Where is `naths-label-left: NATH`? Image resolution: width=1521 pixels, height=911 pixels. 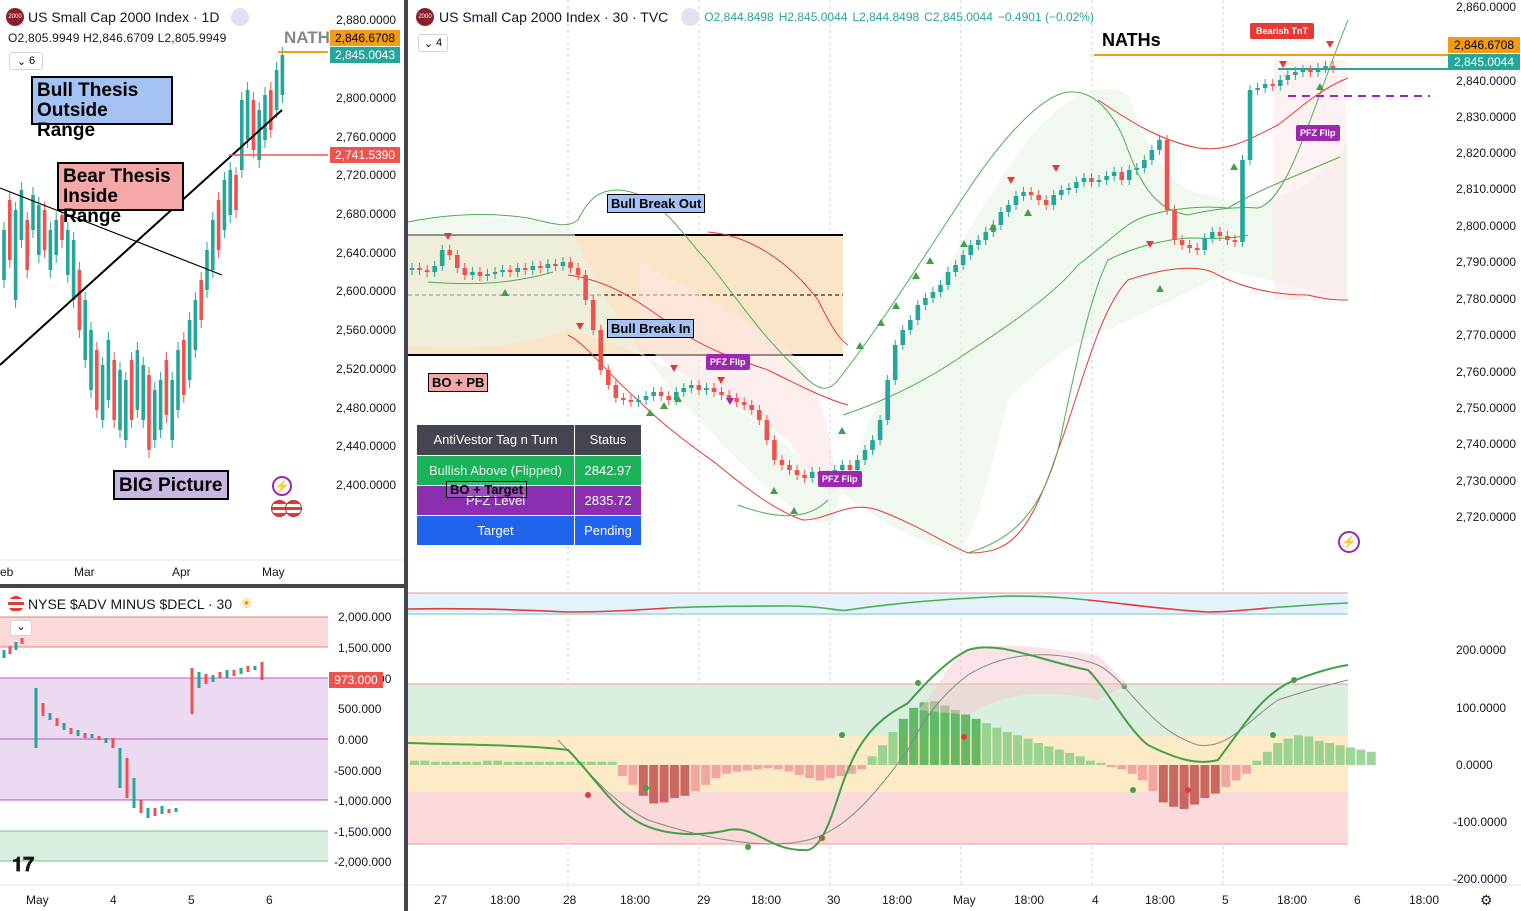 naths-label-left: NATH is located at coordinates (307, 37).